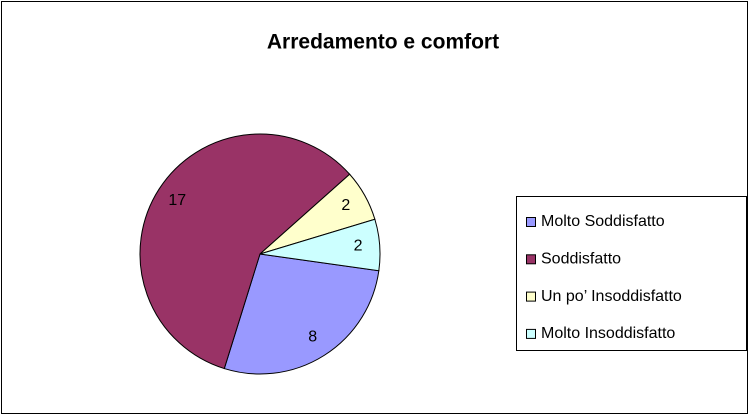 Image resolution: width=750 pixels, height=416 pixels. What do you see at coordinates (581, 259) in the screenshot?
I see `legend-label: Soddisfatto` at bounding box center [581, 259].